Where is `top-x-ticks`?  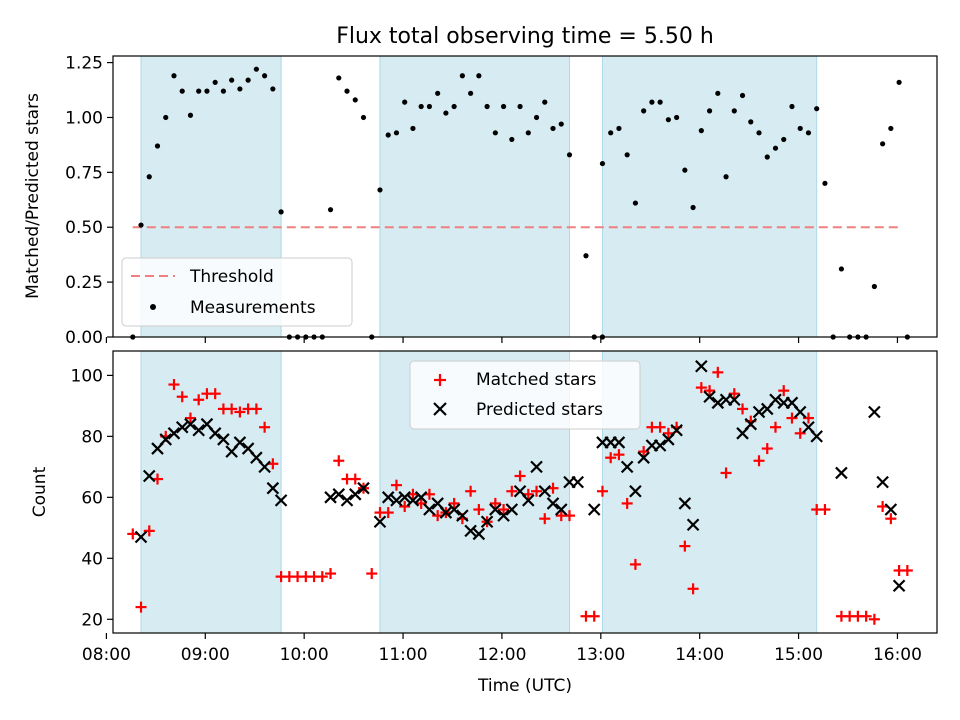 top-x-ticks is located at coordinates (502, 340).